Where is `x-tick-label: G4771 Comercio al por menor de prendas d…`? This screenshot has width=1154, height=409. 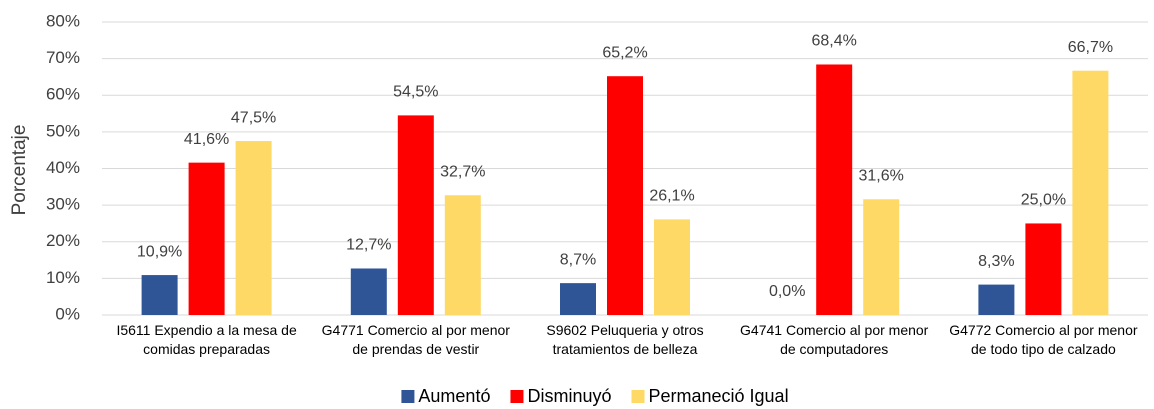
x-tick-label: G4771 Comercio al por menor de prendas d… is located at coordinates (415, 339).